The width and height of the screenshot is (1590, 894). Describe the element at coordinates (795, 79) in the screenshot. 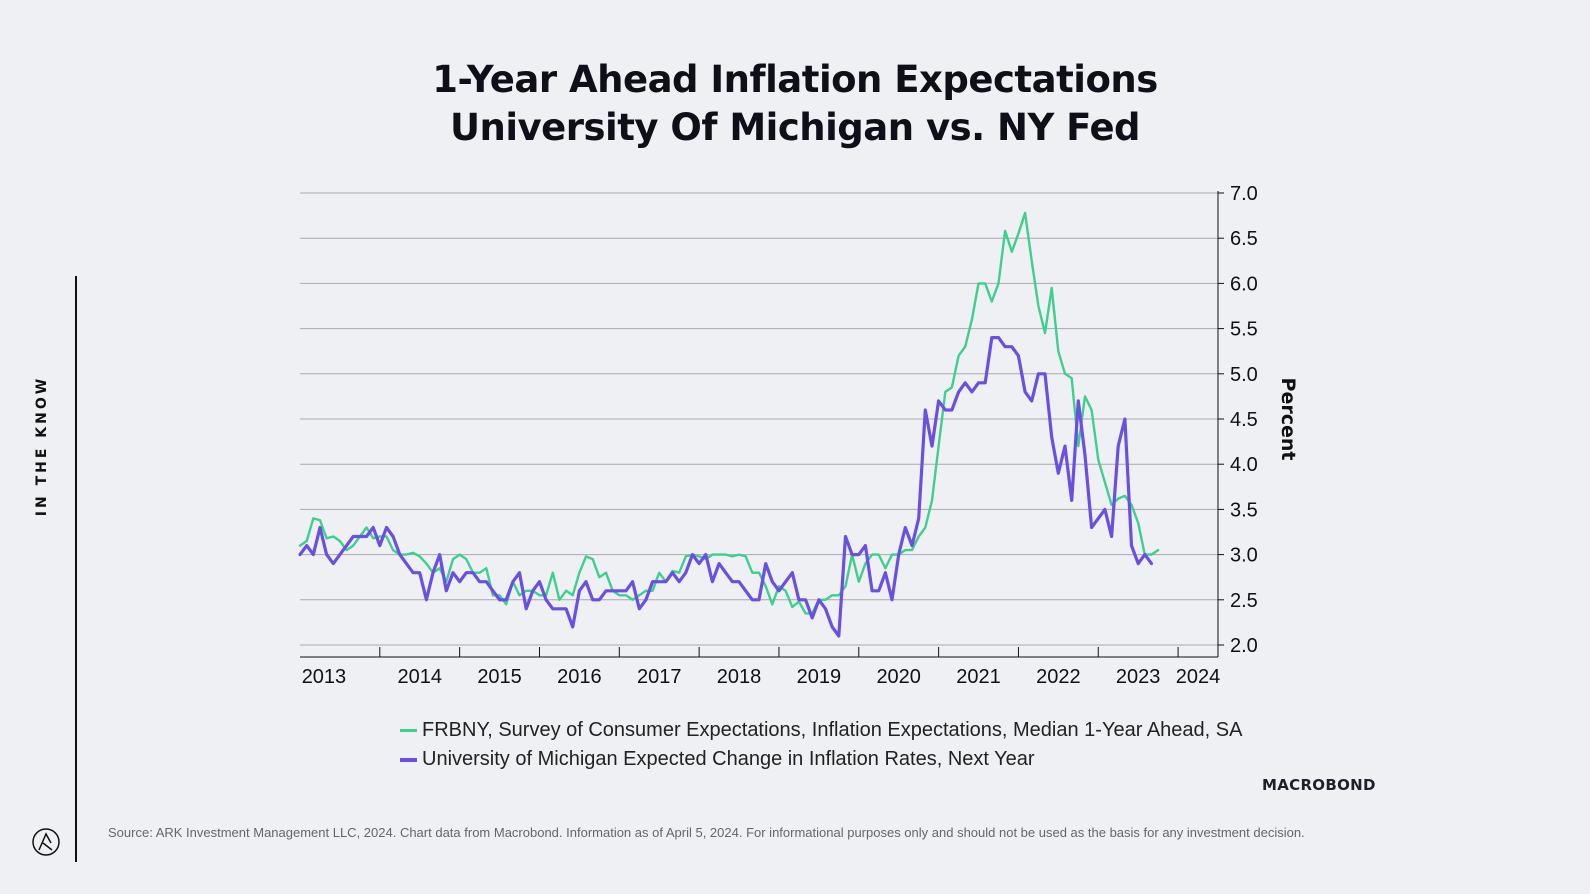

I see `chart-title-line1: 1-Year Ahead Inflation Expectations` at that location.